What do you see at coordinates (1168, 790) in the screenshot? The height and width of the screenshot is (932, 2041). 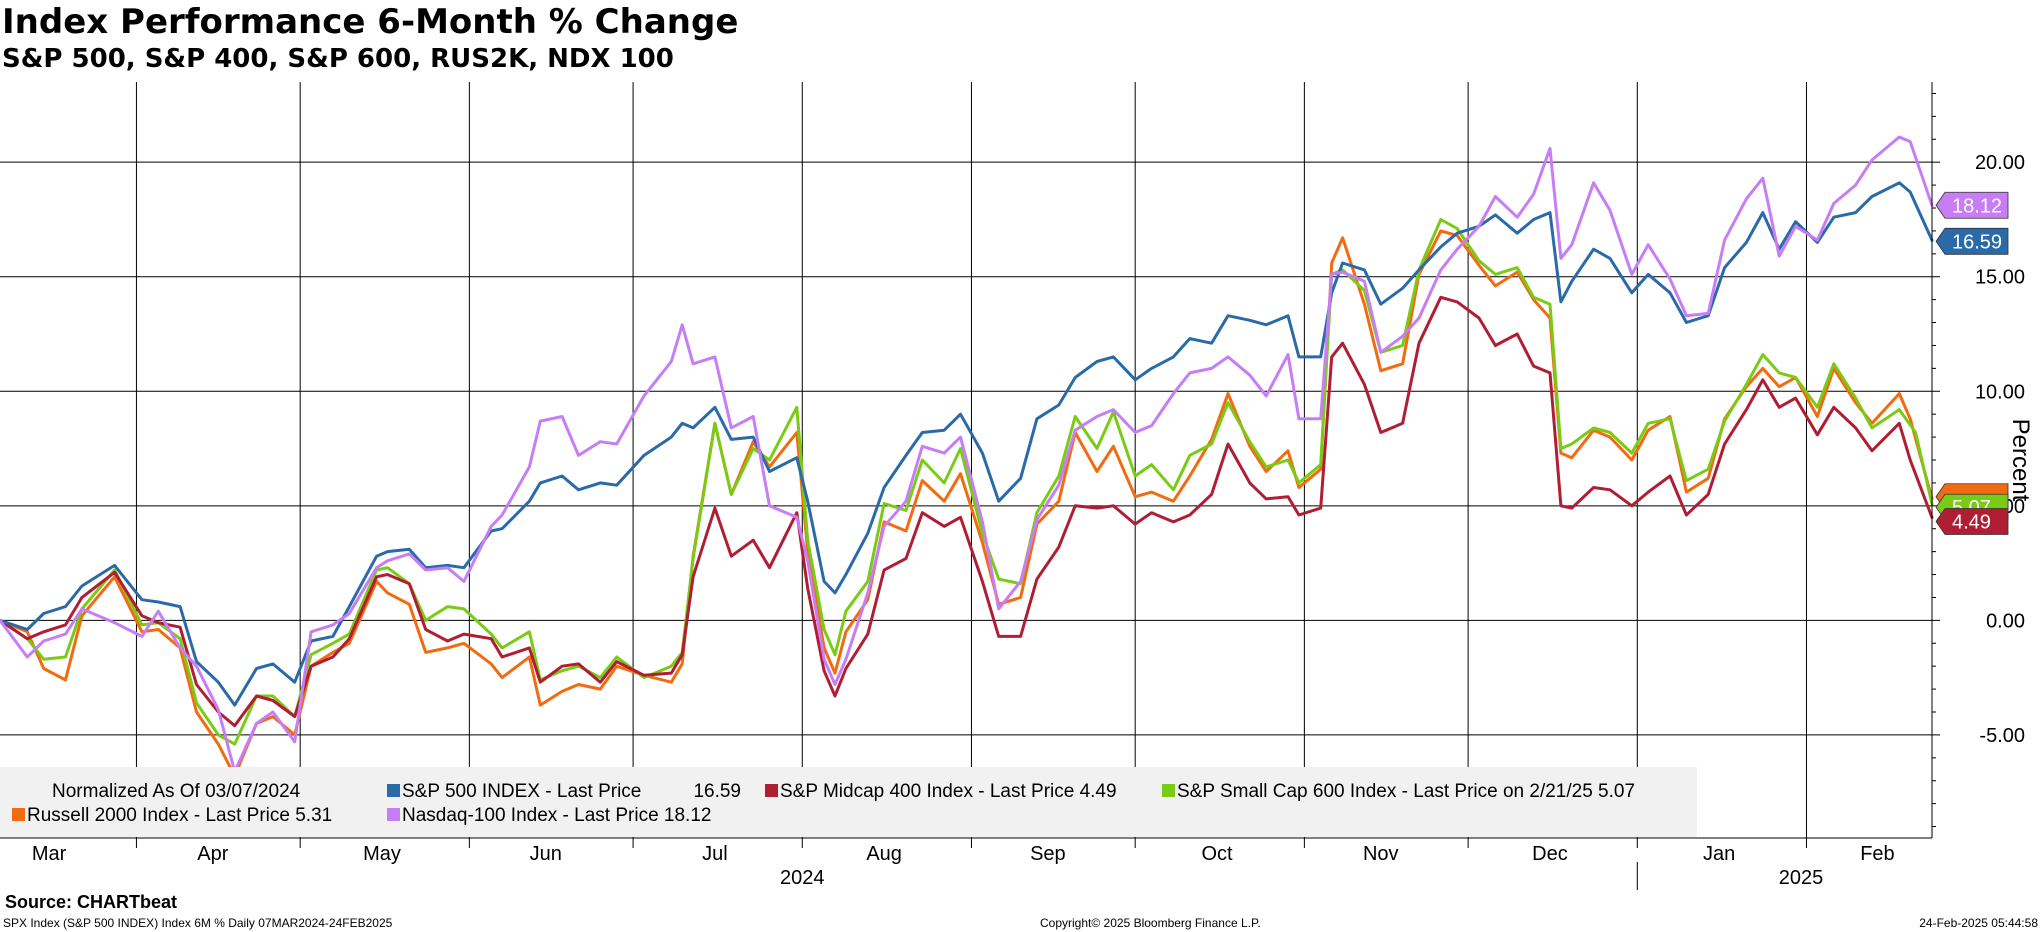 I see `legend-swatch-sp600` at bounding box center [1168, 790].